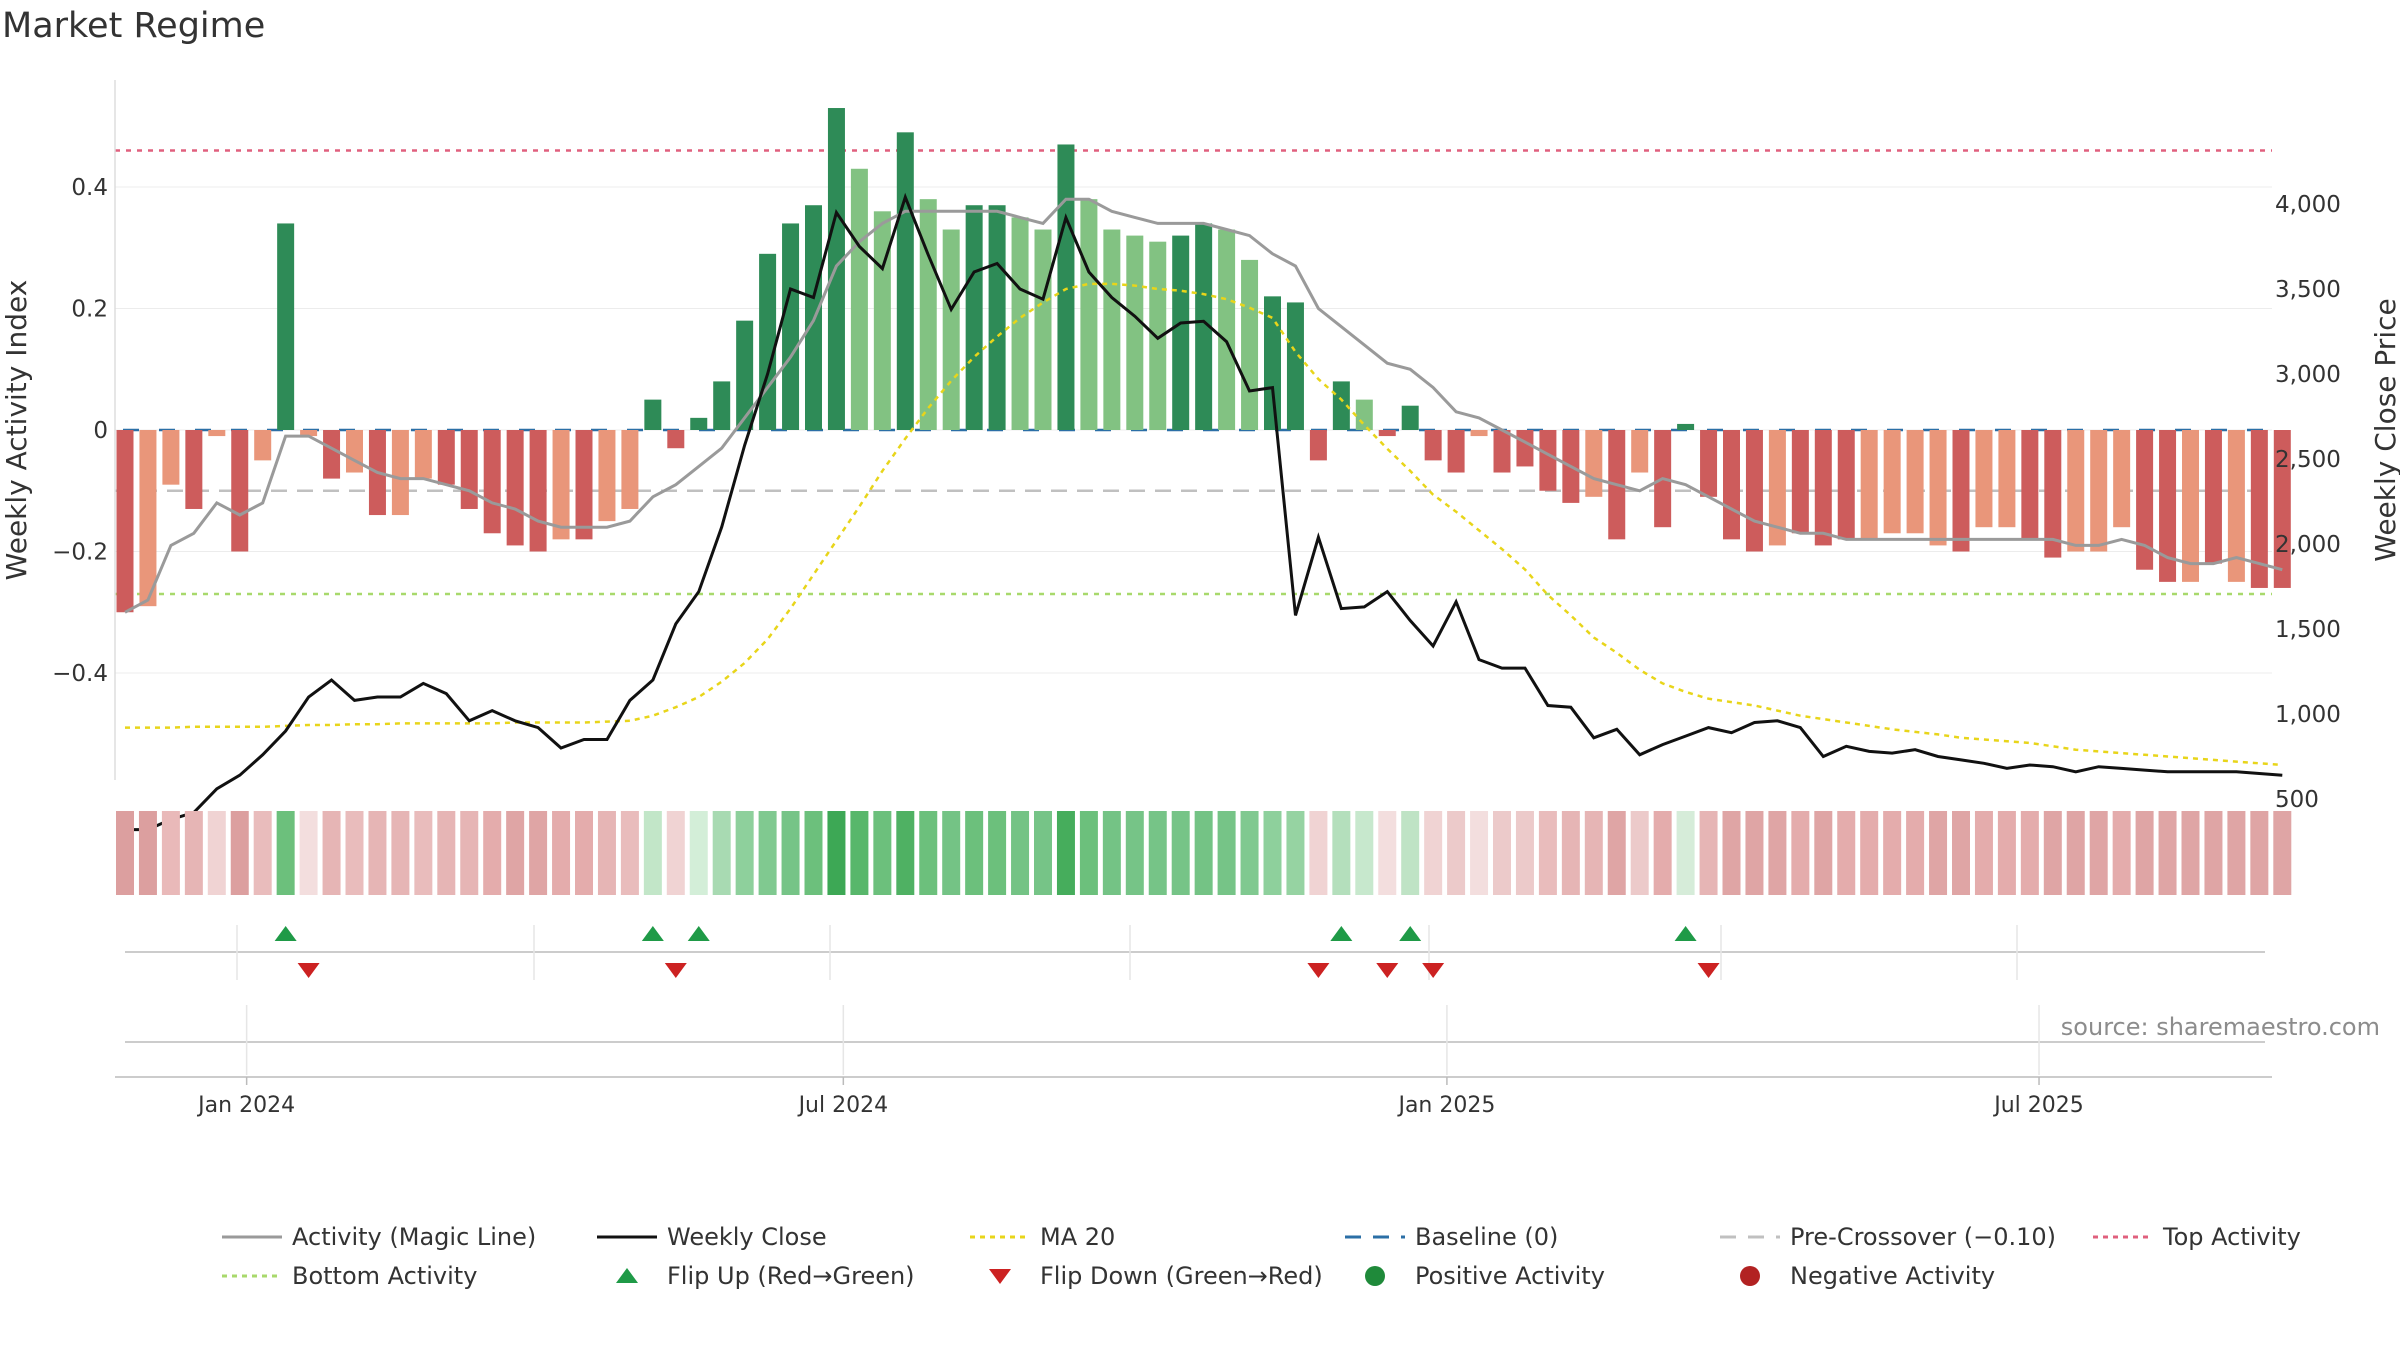 This screenshot has width=2400, height=1350. Describe the element at coordinates (2308, 630) in the screenshot. I see `y-right-tick-label: 1,500` at that location.